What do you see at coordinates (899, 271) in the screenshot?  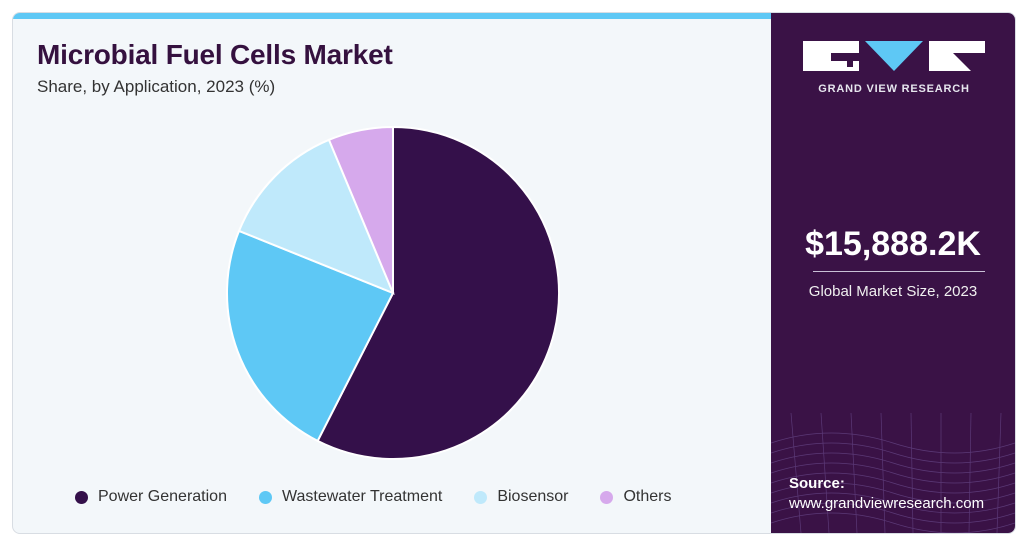 I see `divider` at bounding box center [899, 271].